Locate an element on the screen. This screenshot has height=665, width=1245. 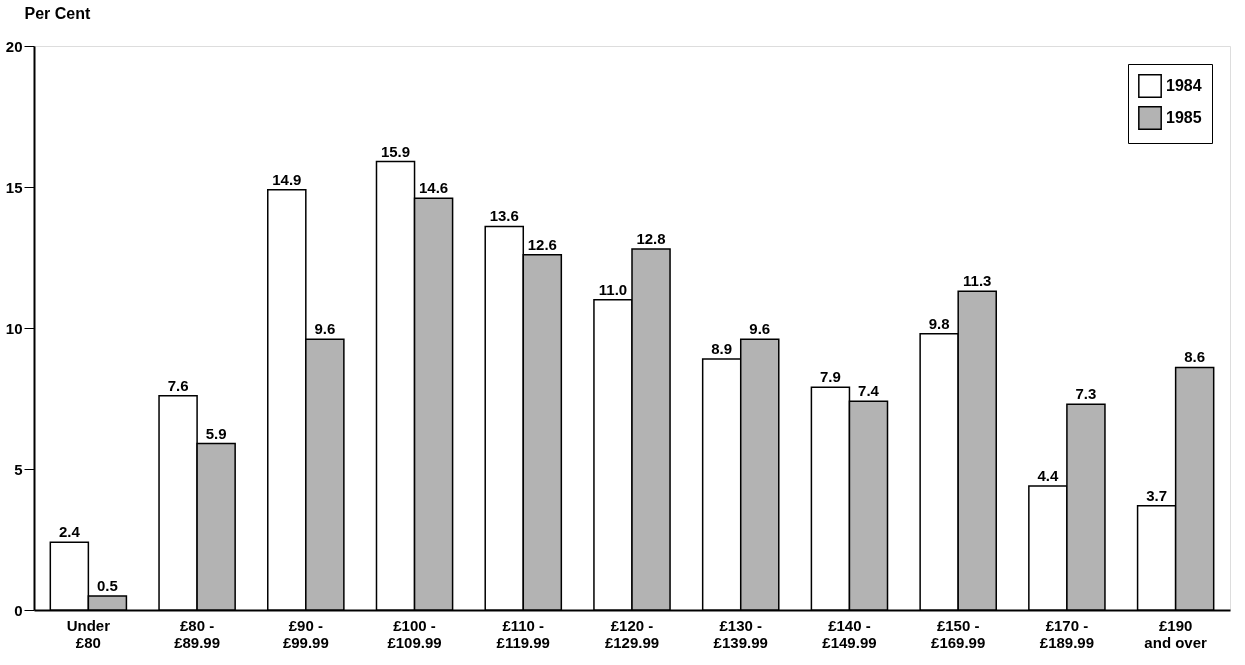
legend-label: 1985 is located at coordinates (1184, 117).